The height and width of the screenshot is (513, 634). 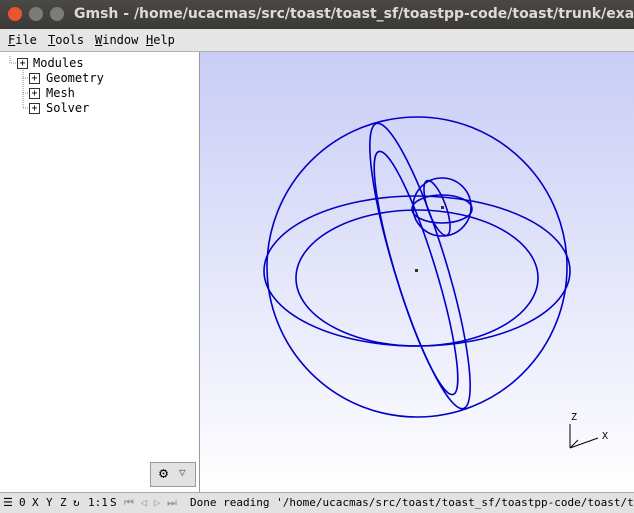 What do you see at coordinates (574, 417) in the screenshot?
I see `axis-label: Z` at bounding box center [574, 417].